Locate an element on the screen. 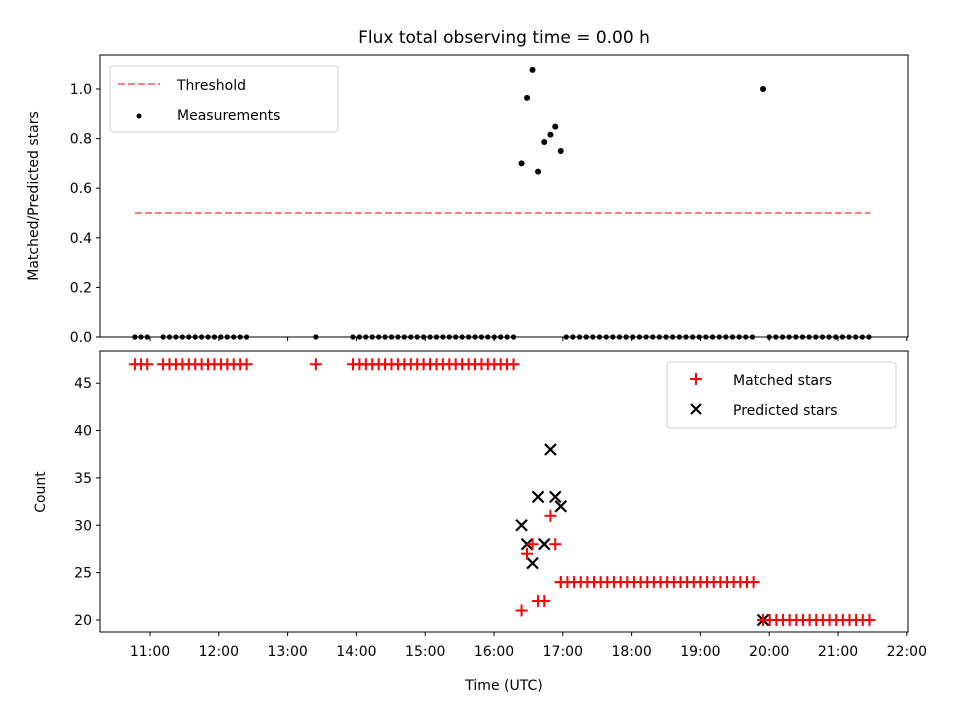 This screenshot has width=960, height=724. top-y-tick-label: 0.8 is located at coordinates (81, 140).